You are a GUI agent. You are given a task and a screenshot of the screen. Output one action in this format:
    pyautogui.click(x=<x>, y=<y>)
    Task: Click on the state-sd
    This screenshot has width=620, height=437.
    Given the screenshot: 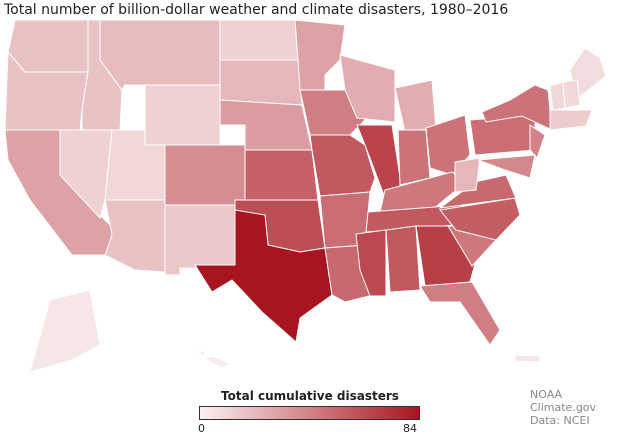 What is the action you would take?
    pyautogui.click(x=261, y=82)
    